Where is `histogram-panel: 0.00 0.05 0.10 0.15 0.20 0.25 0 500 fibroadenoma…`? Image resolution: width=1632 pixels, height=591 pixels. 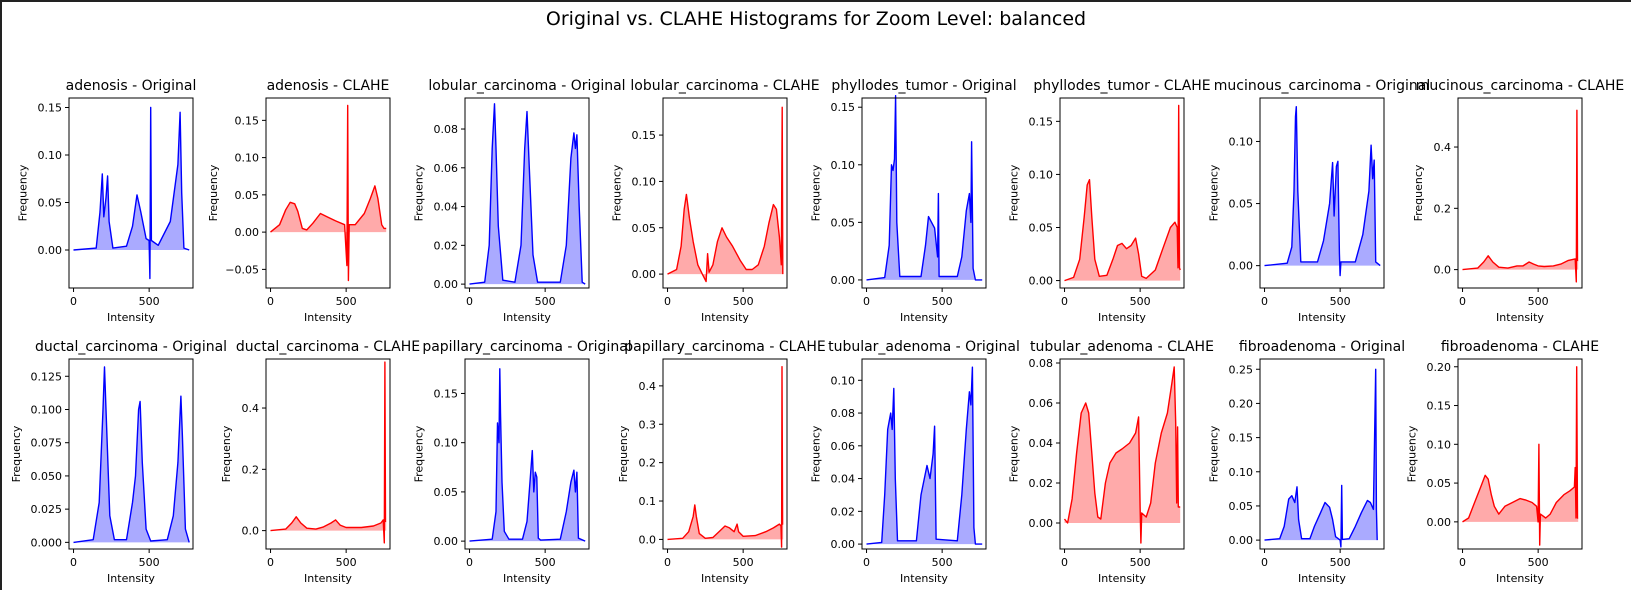
histogram-panel: 0.00 0.05 0.10 0.15 0.20 0.25 0 500 fibroadenoma… is located at coordinates (1307, 462).